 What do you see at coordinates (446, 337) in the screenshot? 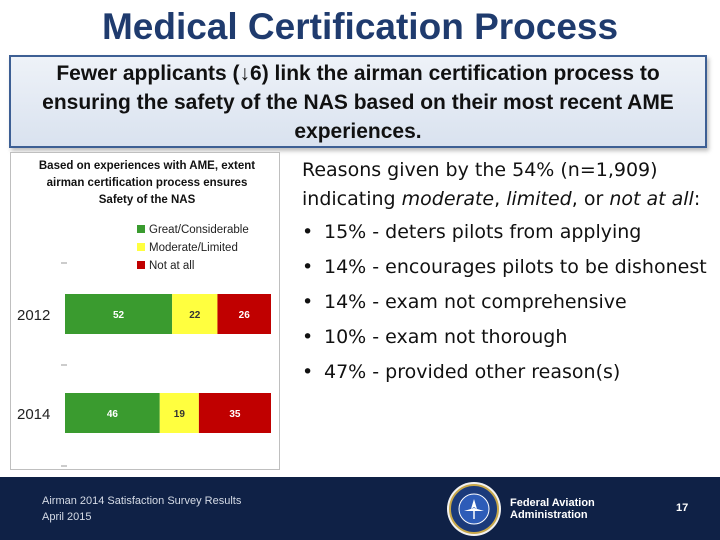
I see `reason-text: 10% - exam not thorough` at bounding box center [446, 337].